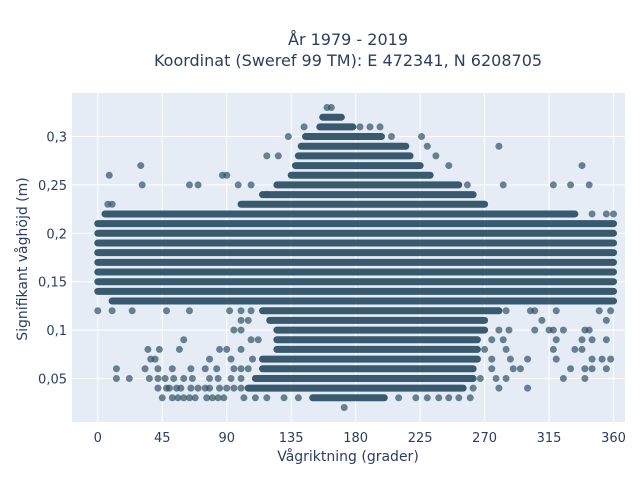 This screenshot has height=480, width=640. What do you see at coordinates (420, 438) in the screenshot?
I see `x-tick-label: 225` at bounding box center [420, 438].